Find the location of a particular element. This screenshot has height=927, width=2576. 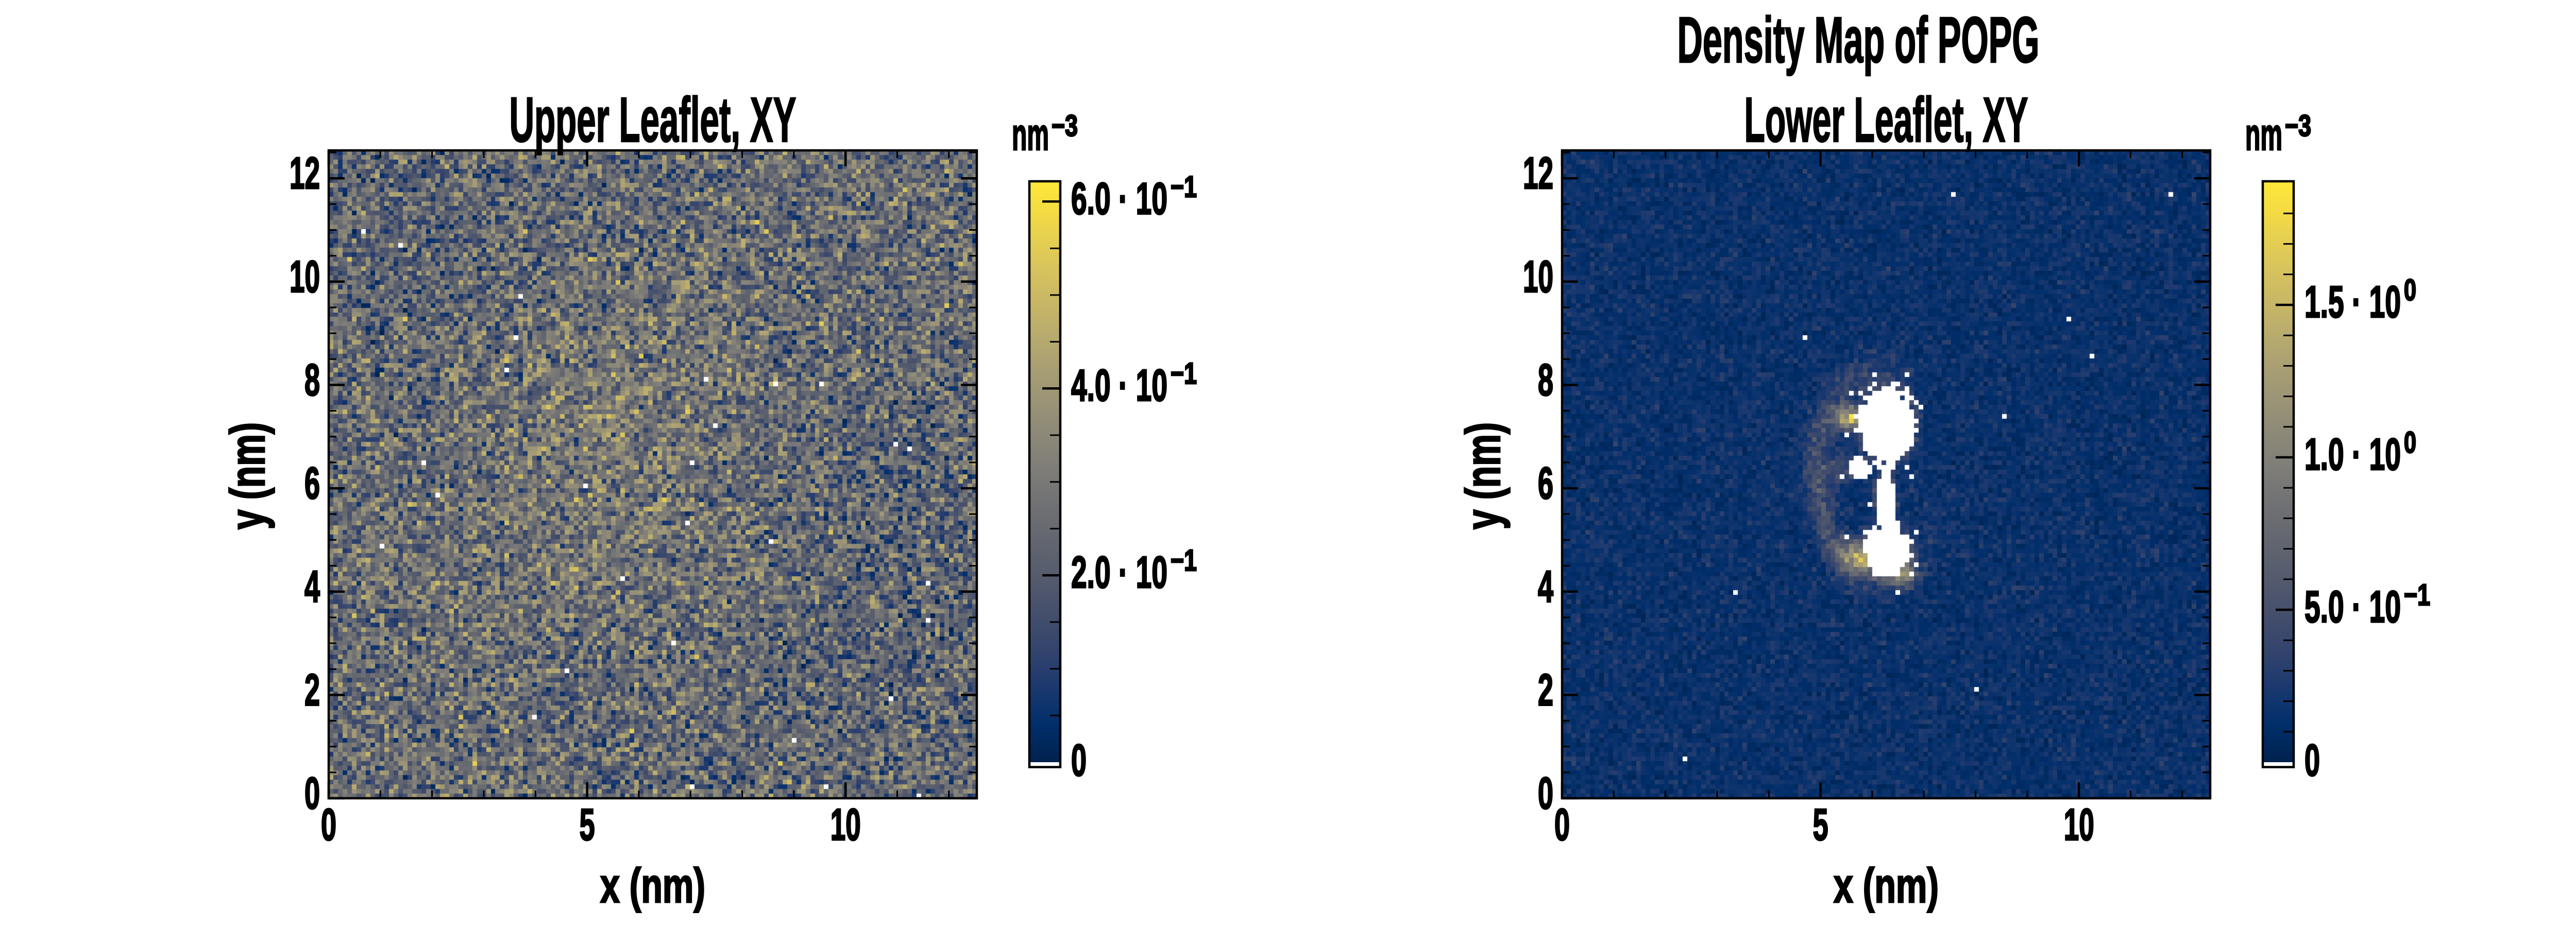

svg-text: Upper Leaflet, XY is located at coordinates (653, 121).